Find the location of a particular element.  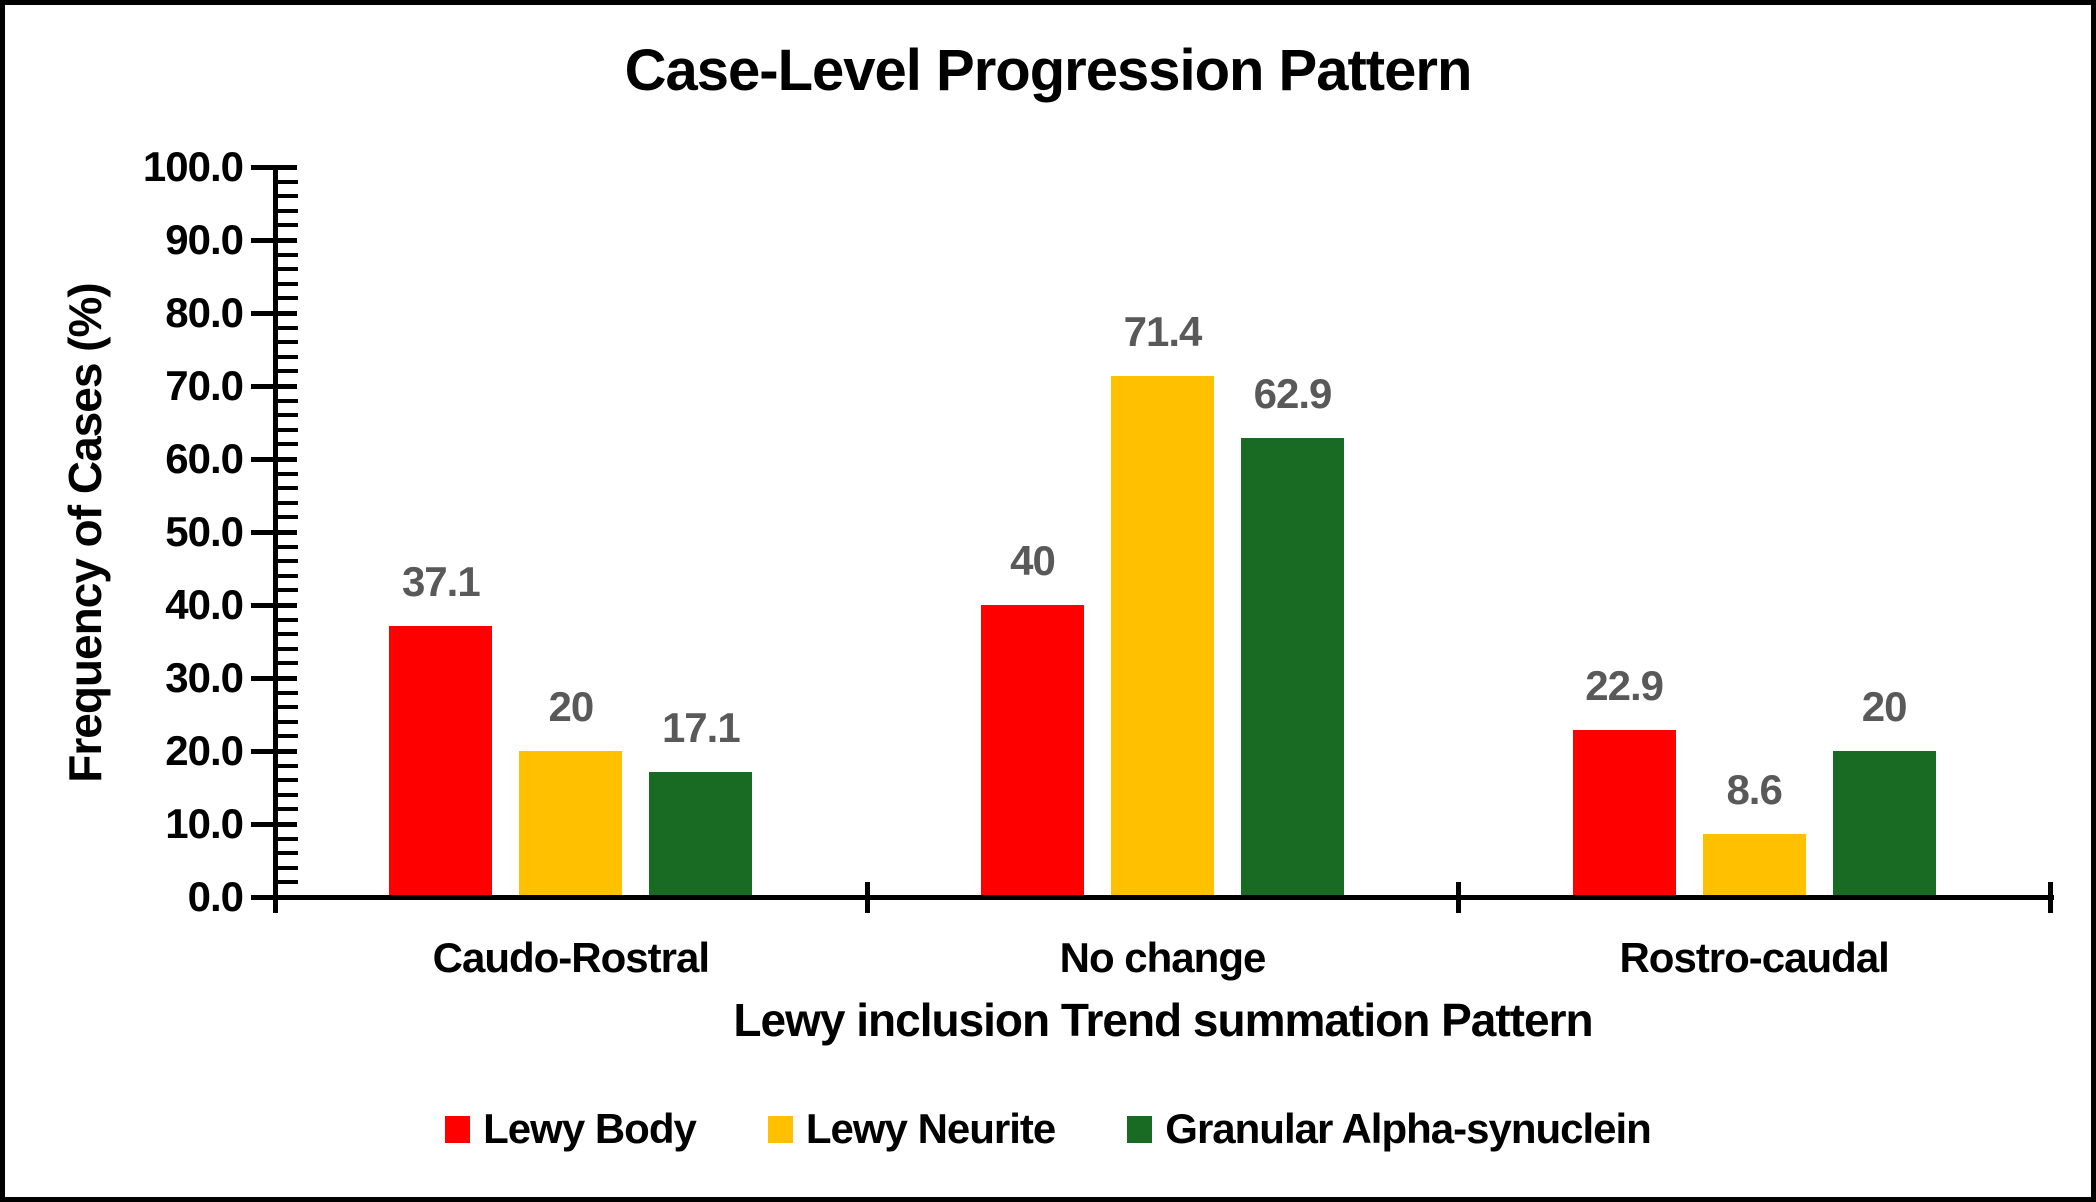

bar-lewy-body-caudo-rostral is located at coordinates (441, 761).